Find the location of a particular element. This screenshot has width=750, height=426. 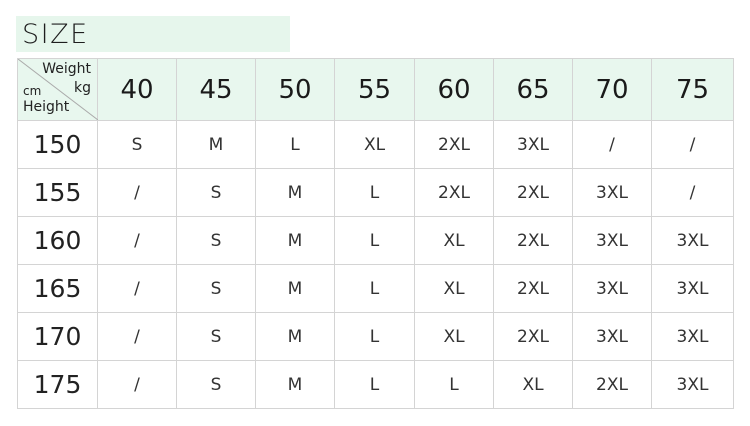

corner-cell: Weight kg cm Height is located at coordinates (57, 89).